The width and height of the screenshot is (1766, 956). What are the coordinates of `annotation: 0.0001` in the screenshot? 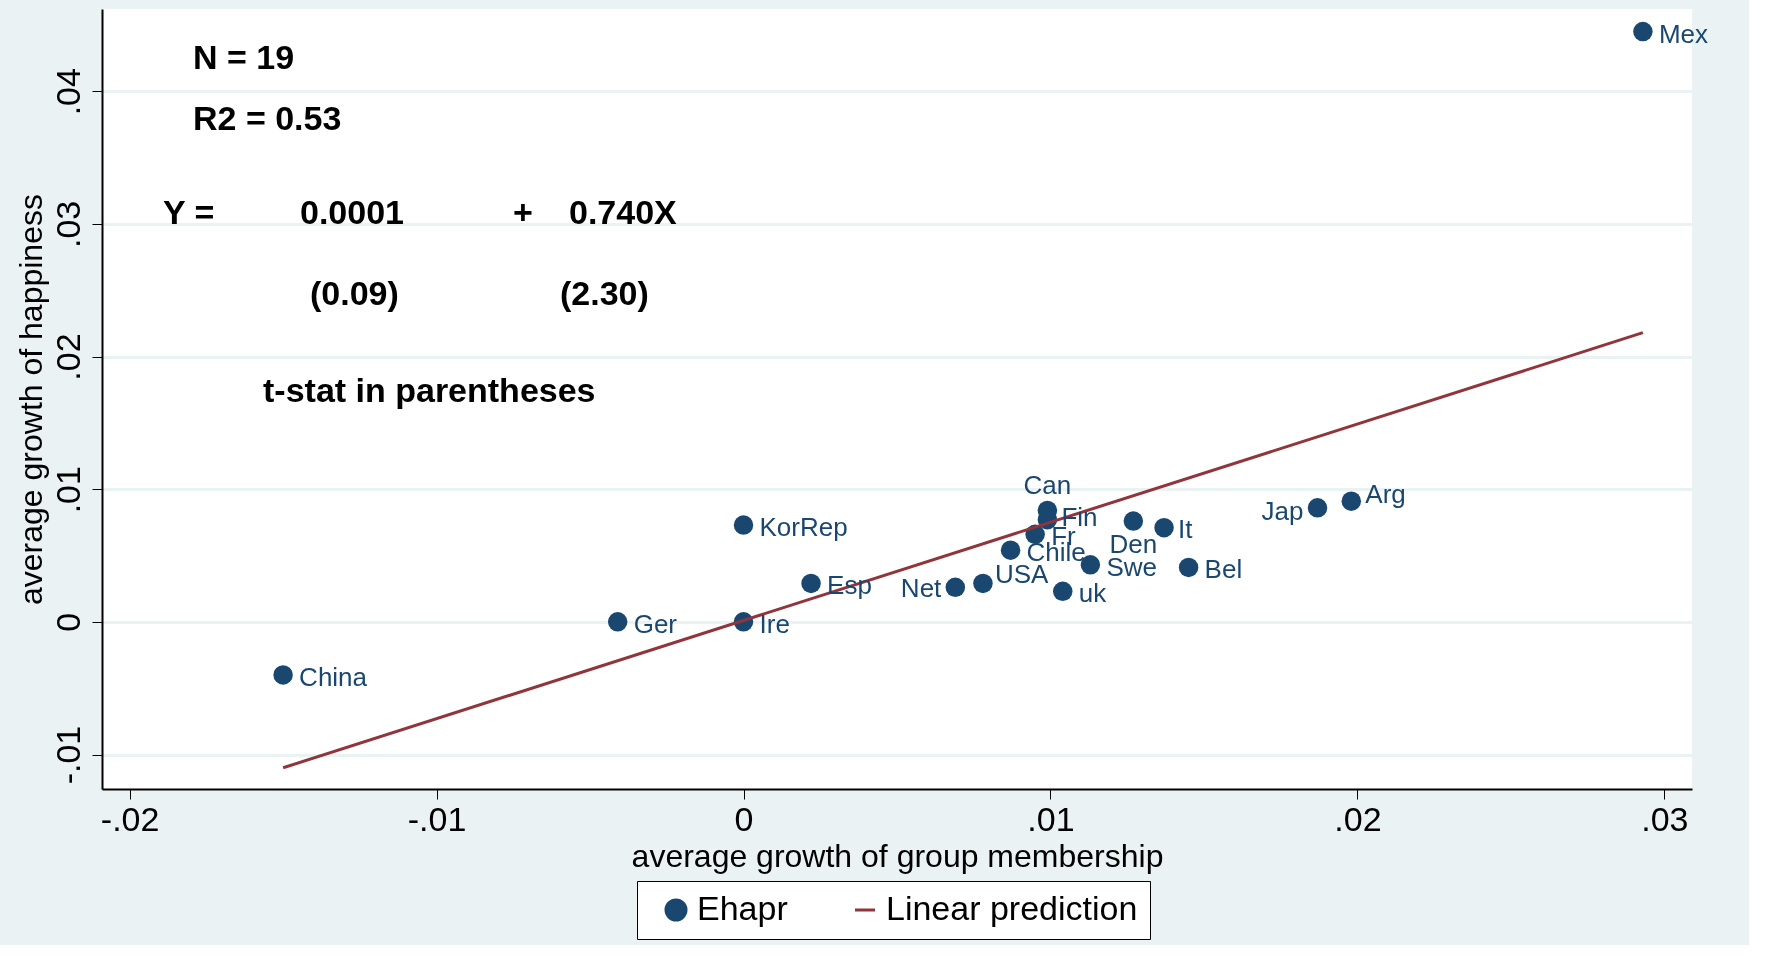 It's located at (352, 212).